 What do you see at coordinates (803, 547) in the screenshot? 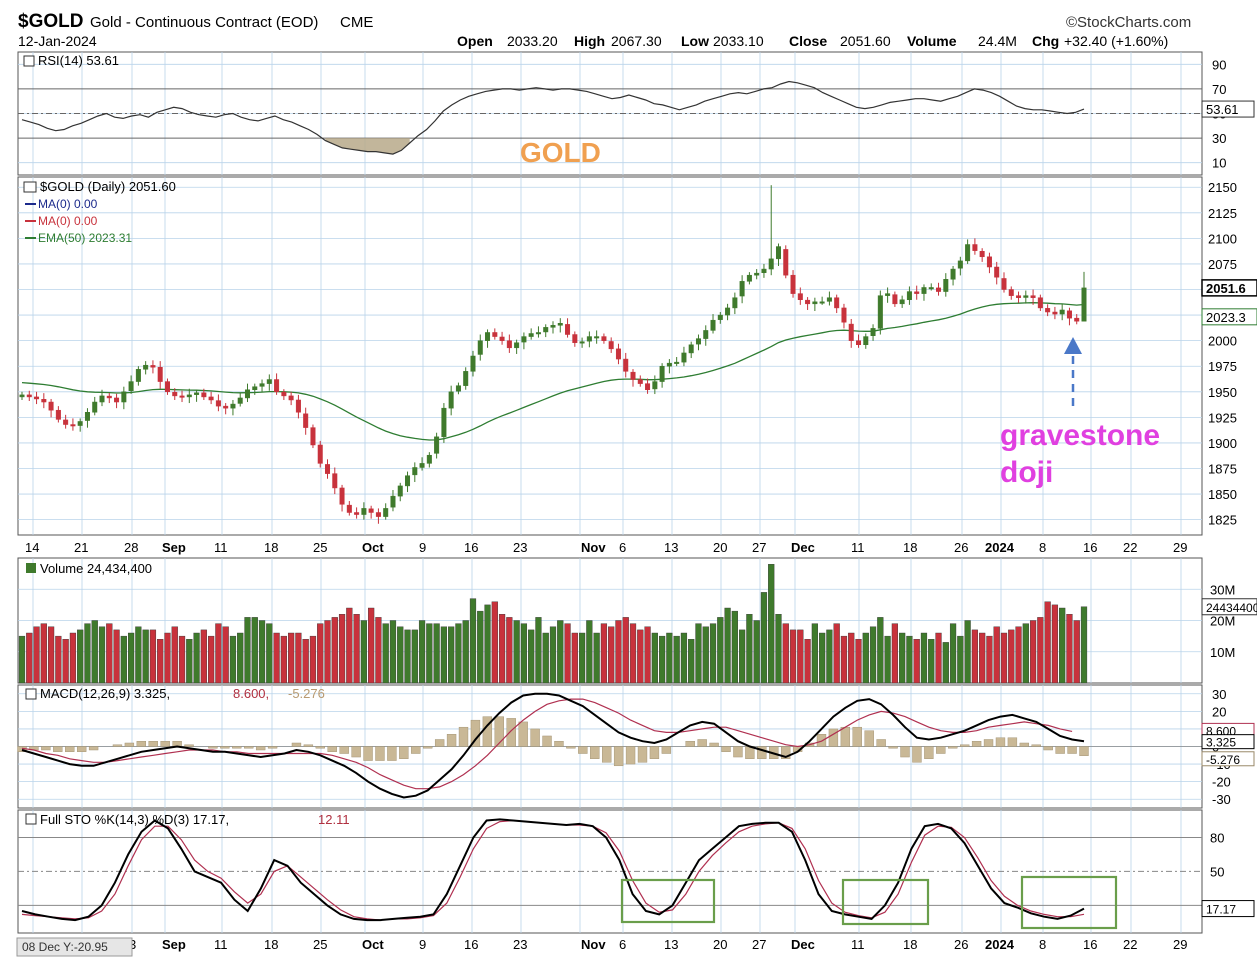
I see `date-tick-label: Dec` at bounding box center [803, 547].